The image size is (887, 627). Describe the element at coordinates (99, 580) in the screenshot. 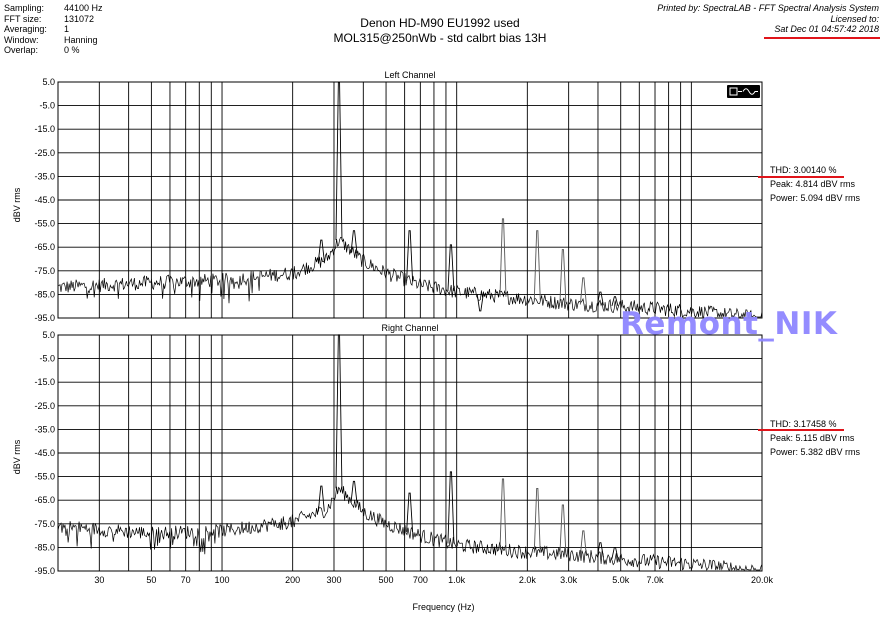

I see `x-tick-label: 30` at that location.